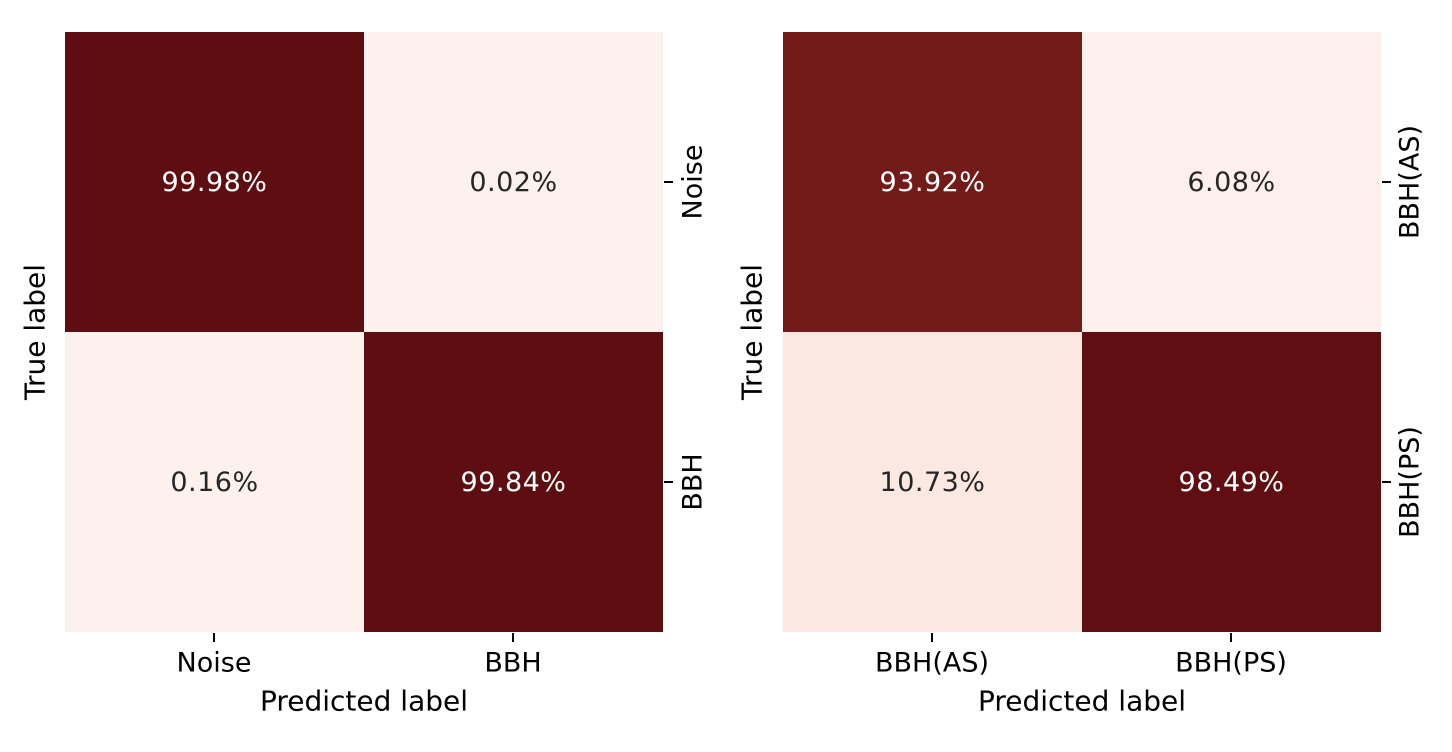  I want to click on heatmap-cell-row1-col0: 0.16%, so click(214, 482).